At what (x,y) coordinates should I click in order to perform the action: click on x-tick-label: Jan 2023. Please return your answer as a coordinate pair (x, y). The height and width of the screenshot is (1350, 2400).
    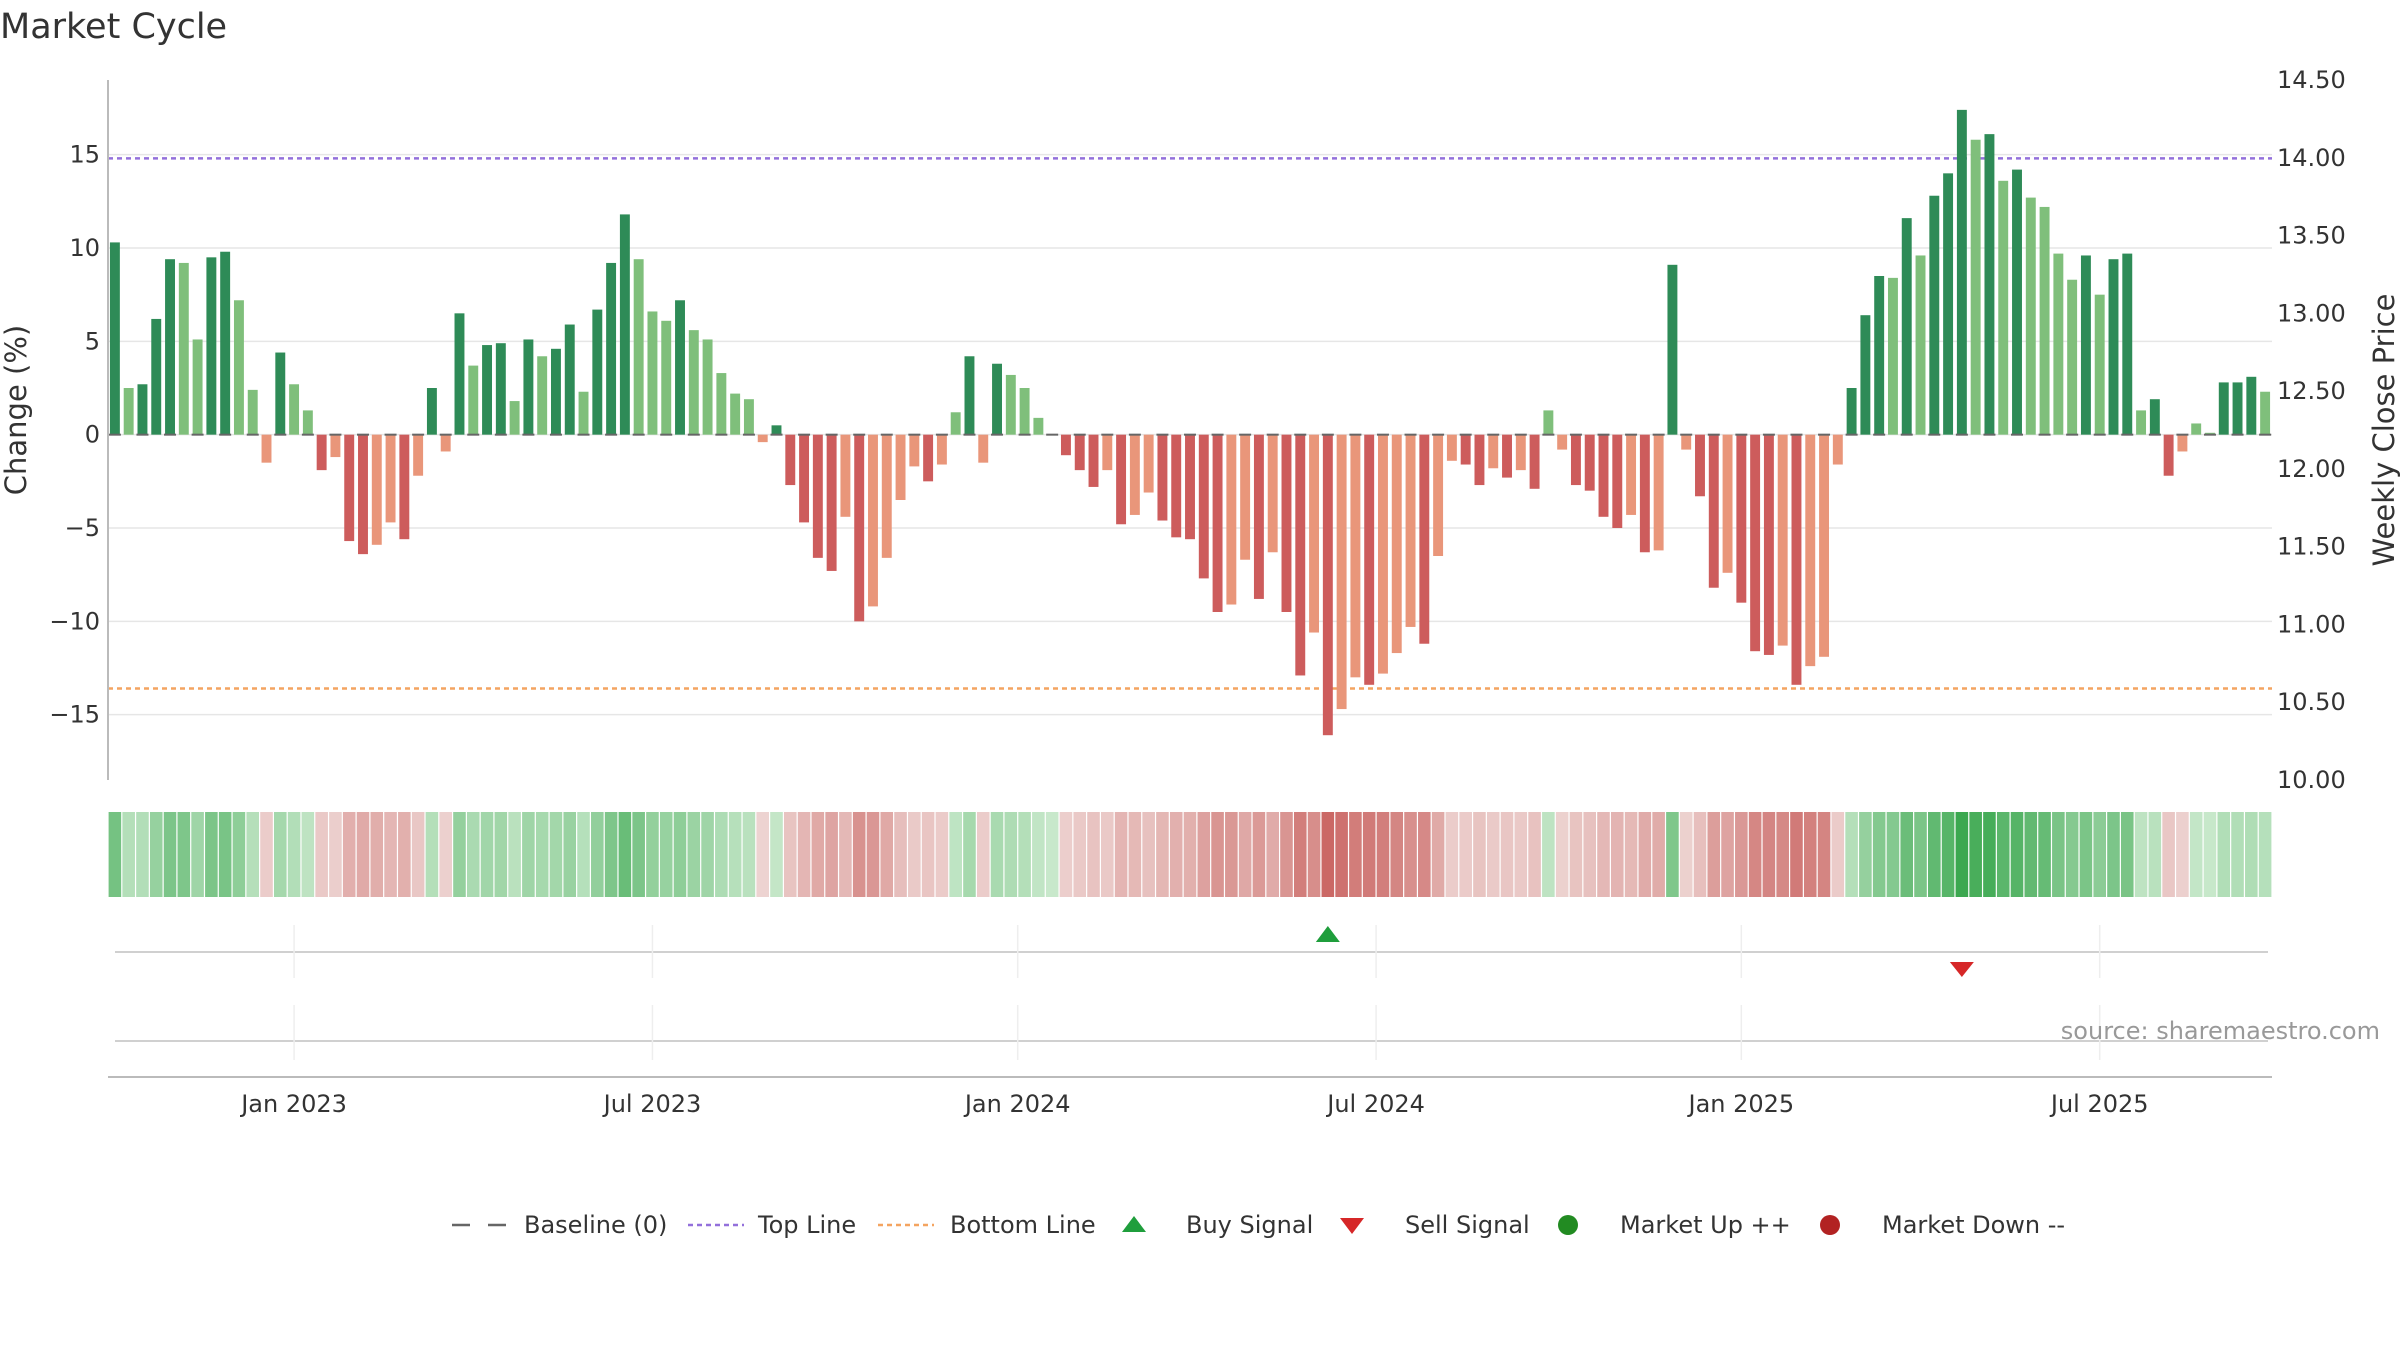
    Looking at the image, I should click on (293, 1104).